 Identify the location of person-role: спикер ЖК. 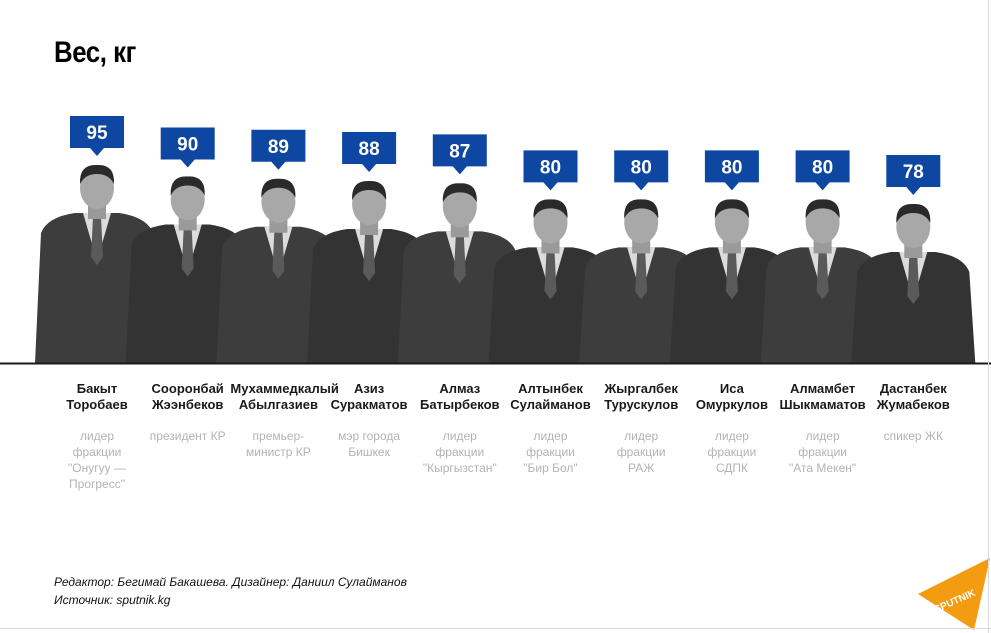
(913, 436).